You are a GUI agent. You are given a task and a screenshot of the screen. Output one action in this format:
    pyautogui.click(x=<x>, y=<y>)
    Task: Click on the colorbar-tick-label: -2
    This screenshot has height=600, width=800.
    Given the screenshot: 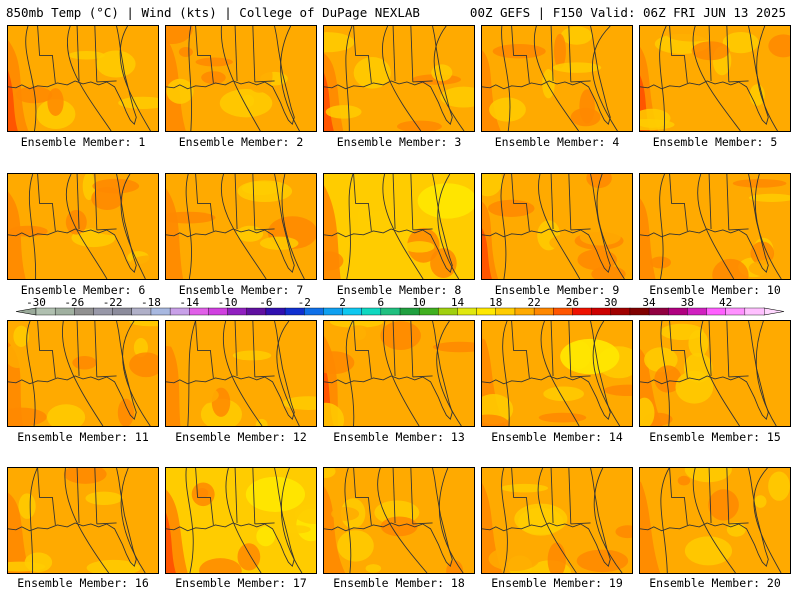 What is the action you would take?
    pyautogui.click(x=304, y=302)
    